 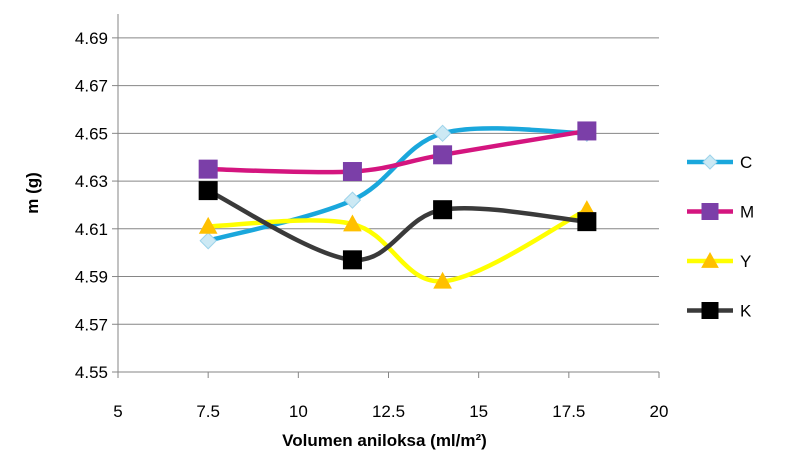 What do you see at coordinates (710, 310) in the screenshot?
I see `legend-item-k-marker` at bounding box center [710, 310].